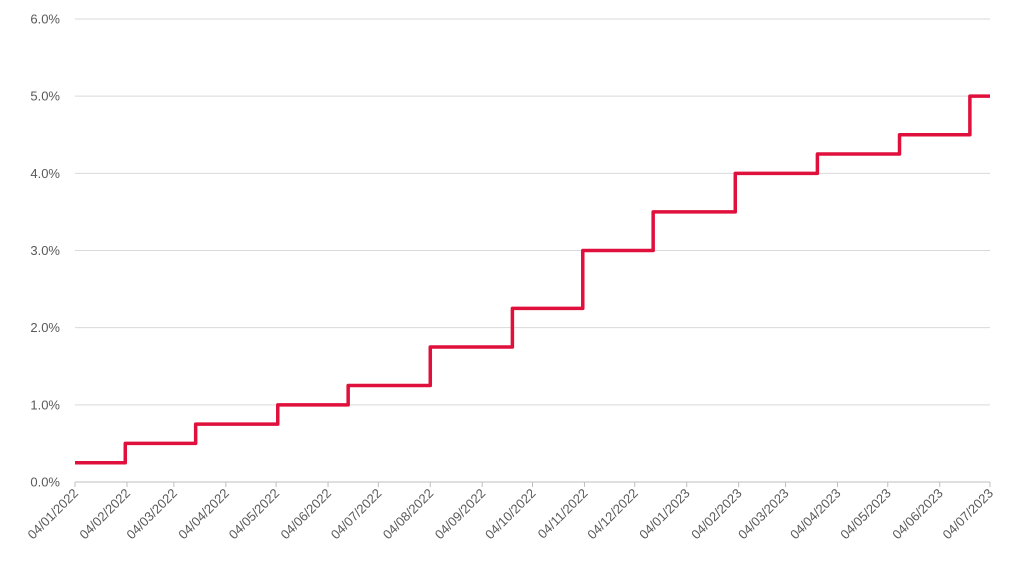 The height and width of the screenshot is (574, 1024). I want to click on x-tick-label: 04/08/2022, so click(408, 514).